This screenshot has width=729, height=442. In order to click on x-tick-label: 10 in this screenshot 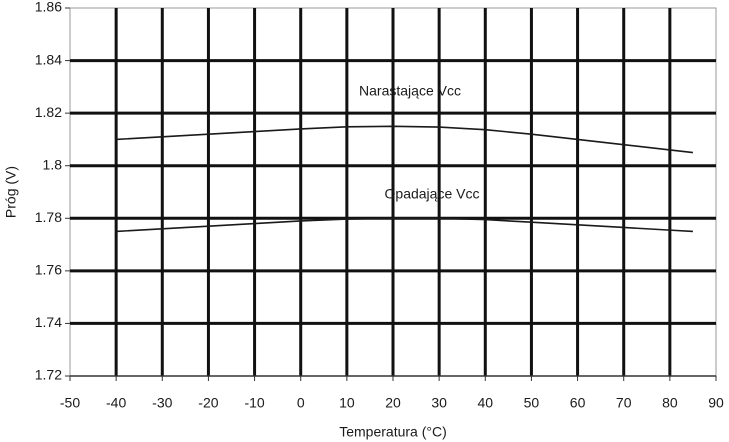, I will do `click(347, 403)`.